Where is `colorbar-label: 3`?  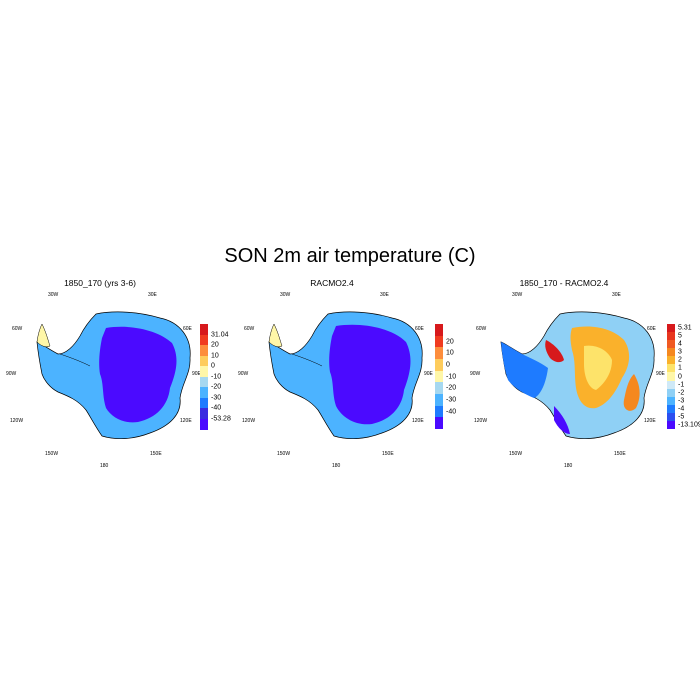 colorbar-label: 3 is located at coordinates (680, 352).